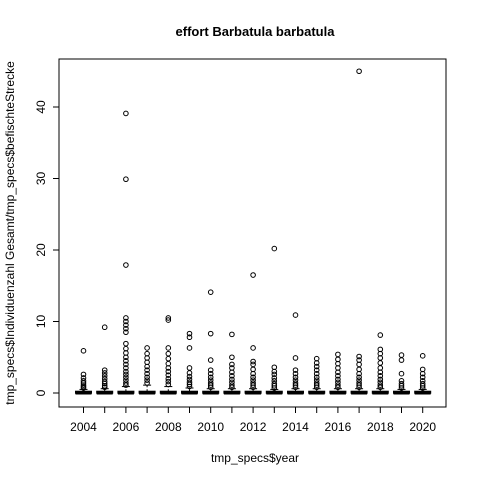  Describe the element at coordinates (380, 363) in the screenshot. I see `box-2018` at that location.